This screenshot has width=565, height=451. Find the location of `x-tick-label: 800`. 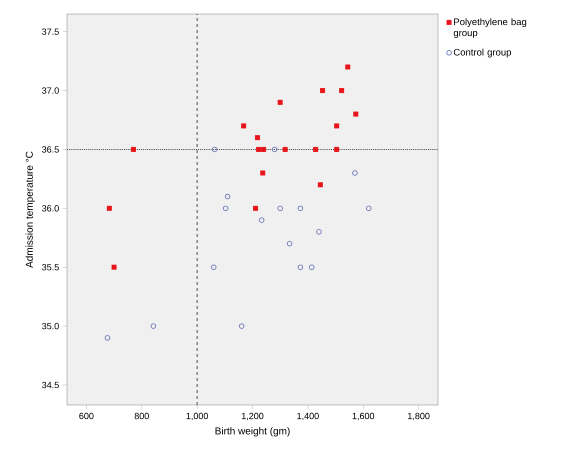

x-tick-label: 800 is located at coordinates (141, 416).